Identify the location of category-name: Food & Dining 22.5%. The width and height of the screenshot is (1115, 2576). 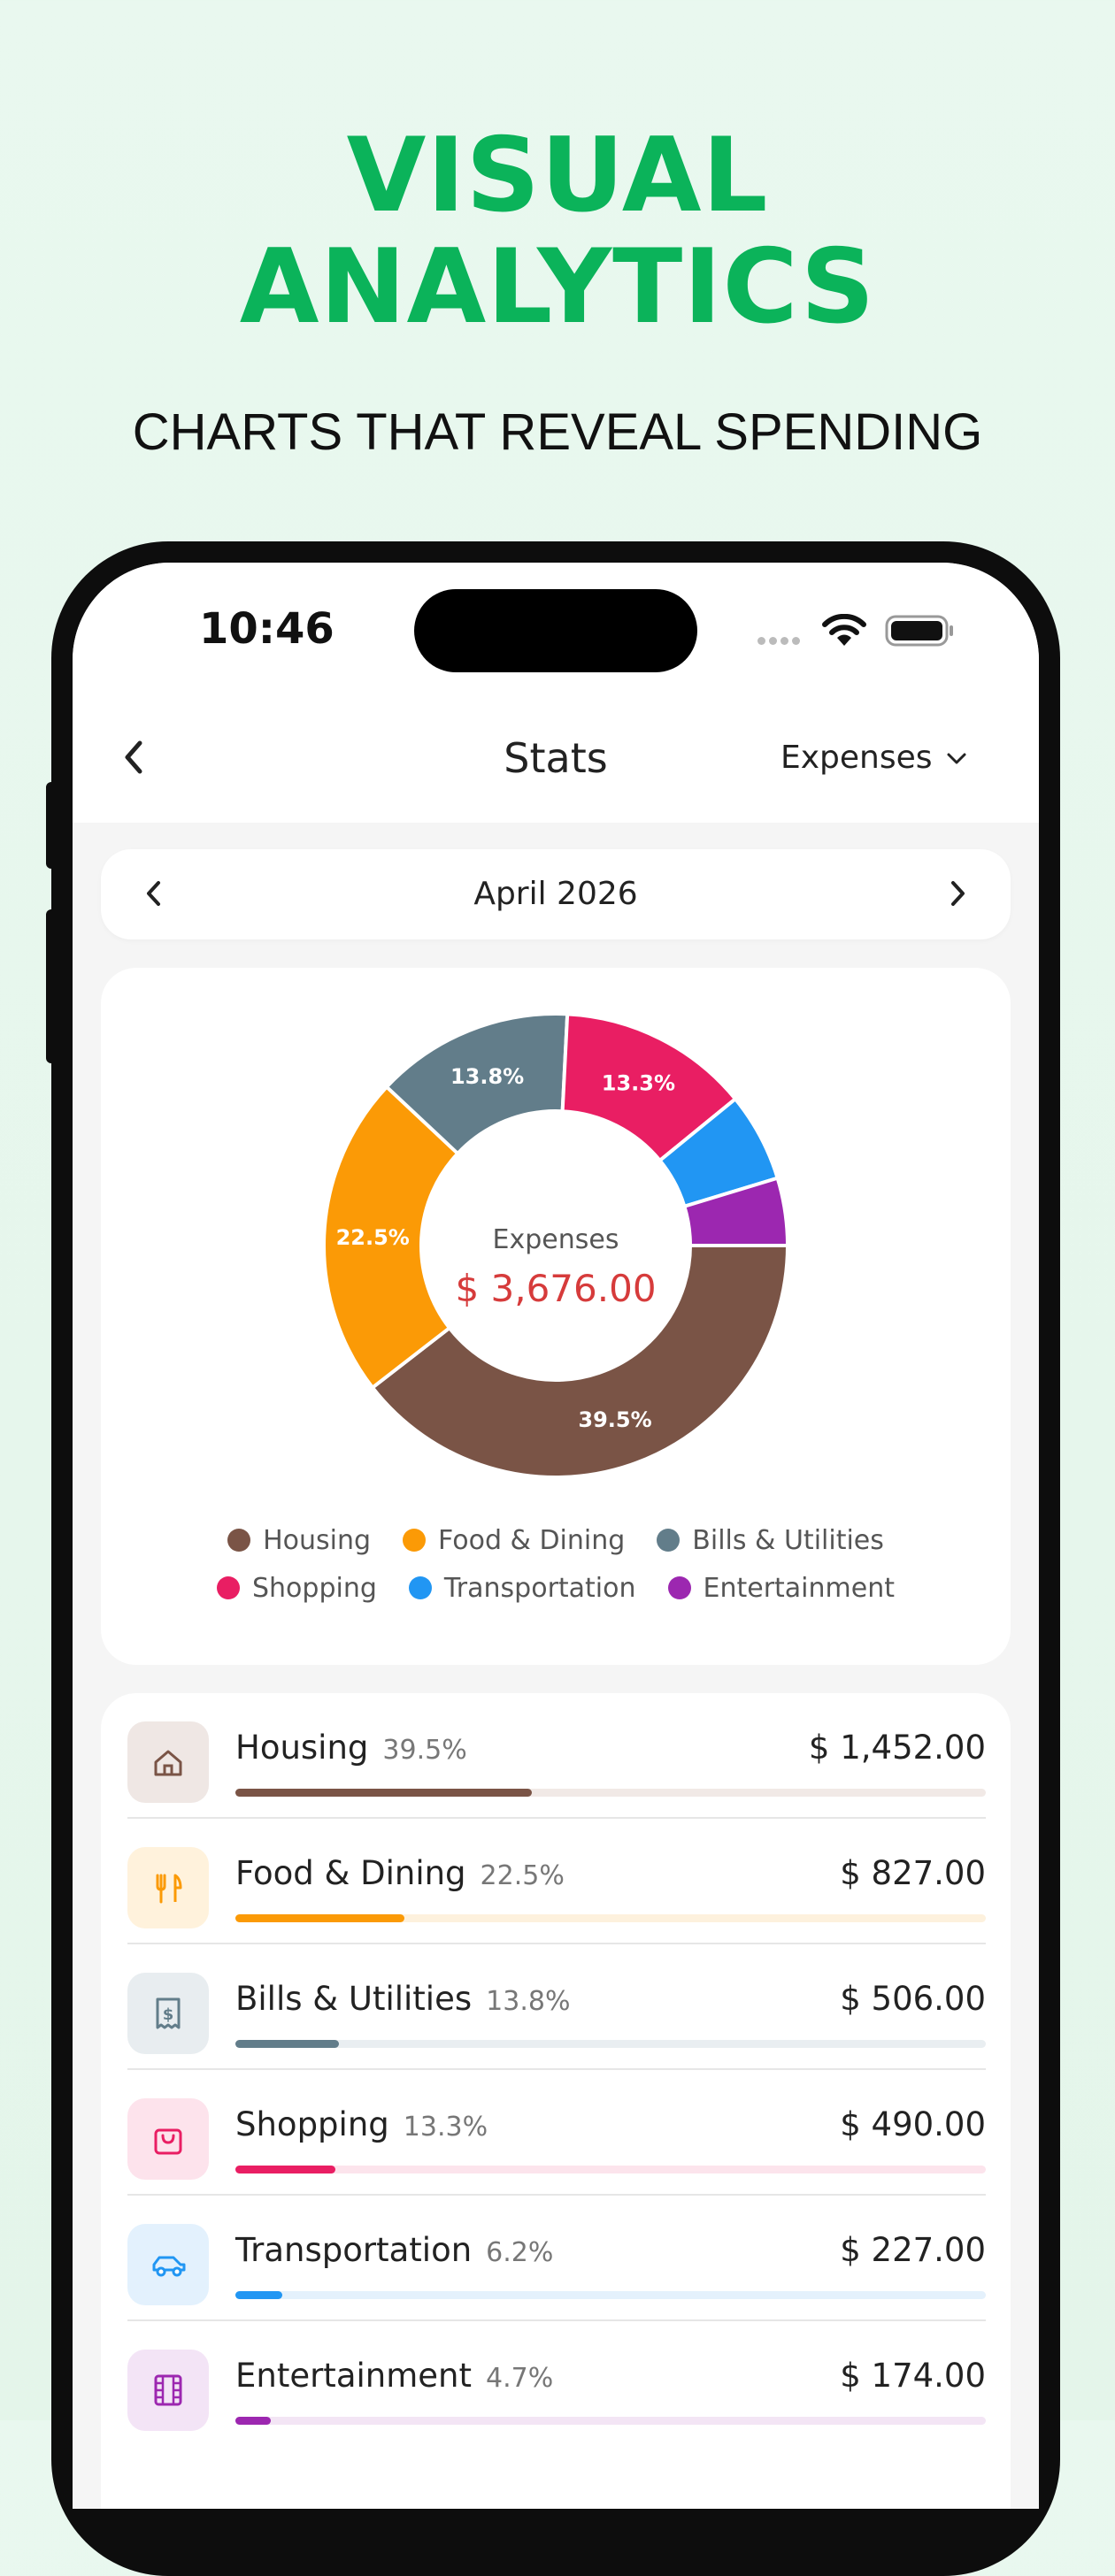
(400, 1873).